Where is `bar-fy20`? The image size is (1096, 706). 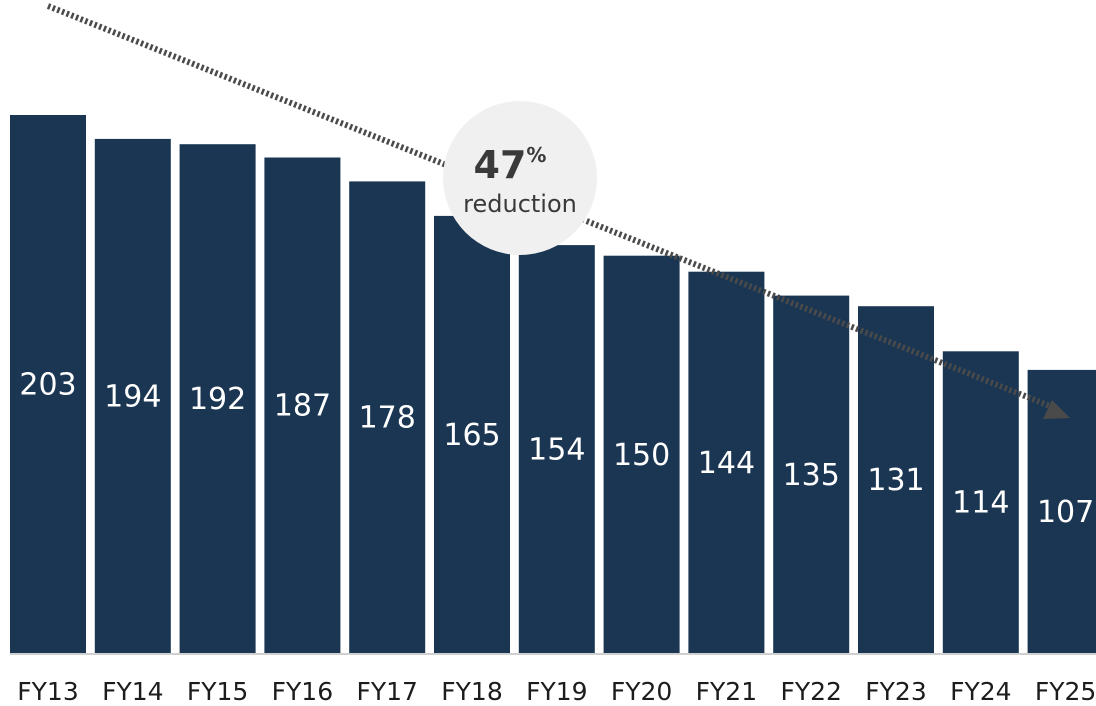 bar-fy20 is located at coordinates (641, 454).